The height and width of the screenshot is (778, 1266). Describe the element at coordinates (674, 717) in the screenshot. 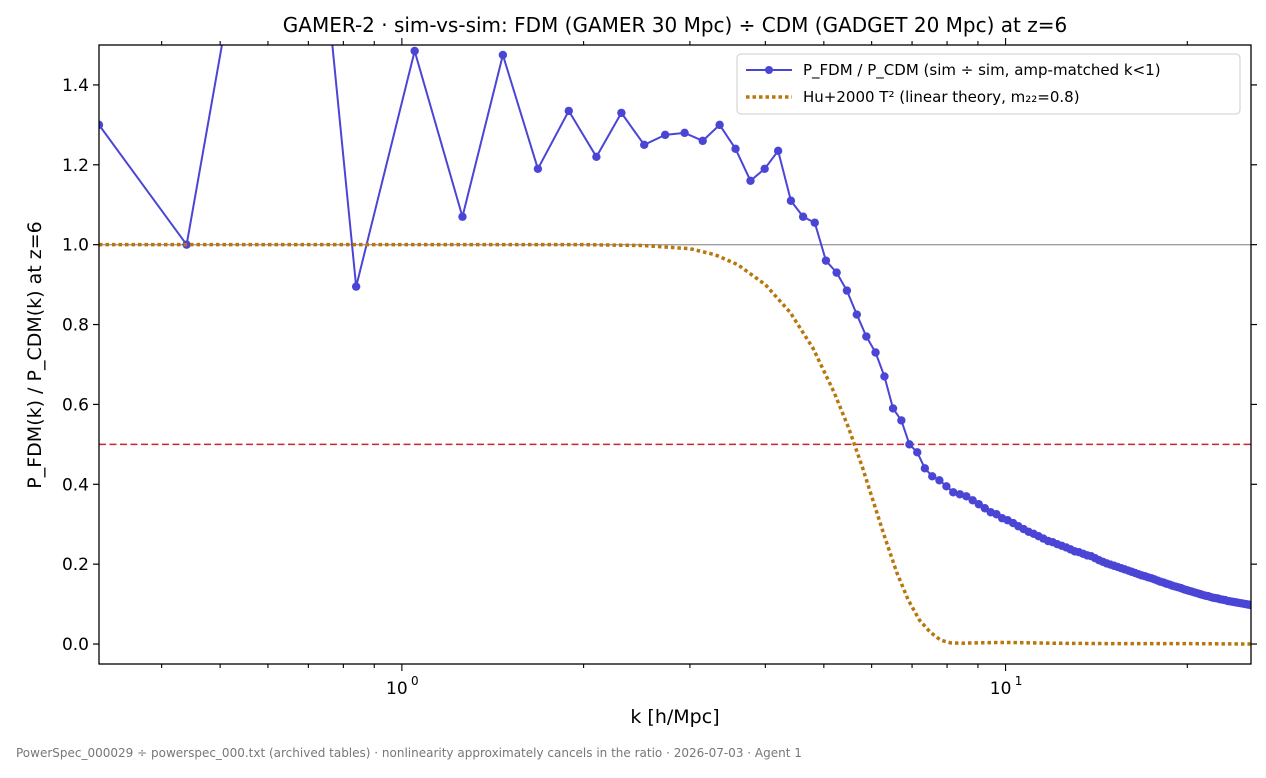

I see `x-axis-label: k [h/Mpc]` at that location.